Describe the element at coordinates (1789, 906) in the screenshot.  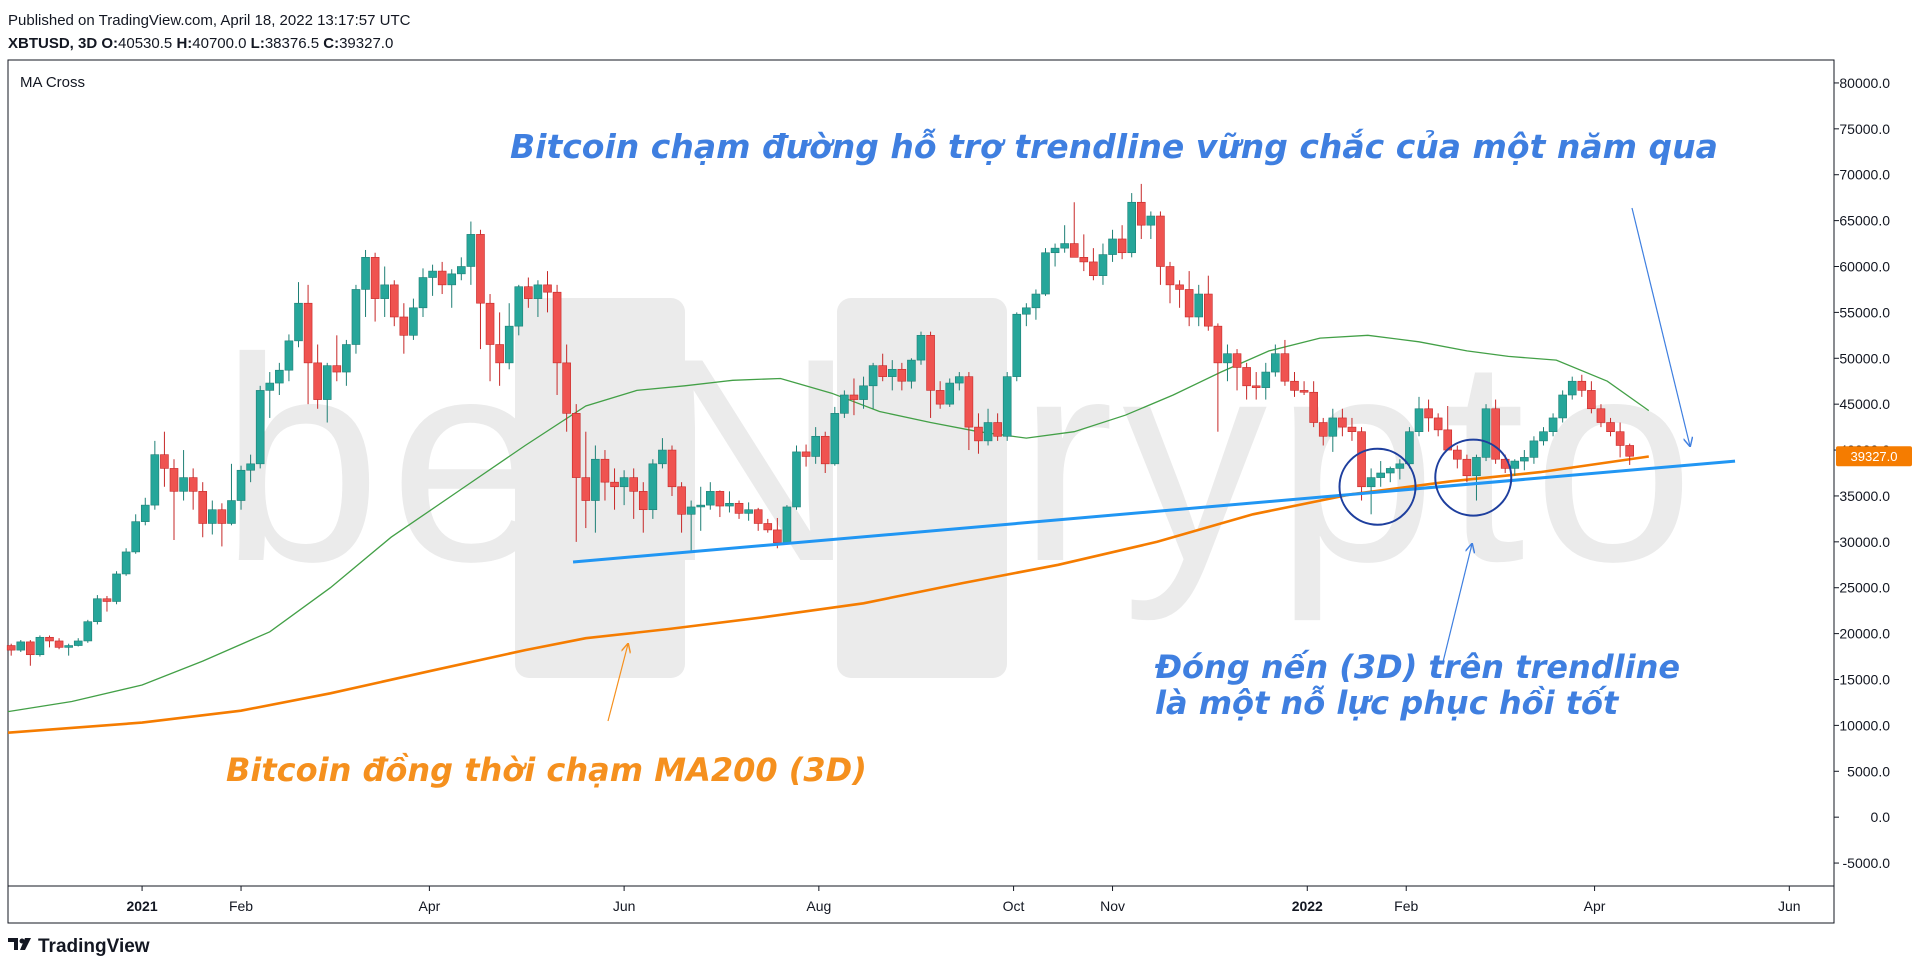
I see `time-tick-label: Jun` at that location.